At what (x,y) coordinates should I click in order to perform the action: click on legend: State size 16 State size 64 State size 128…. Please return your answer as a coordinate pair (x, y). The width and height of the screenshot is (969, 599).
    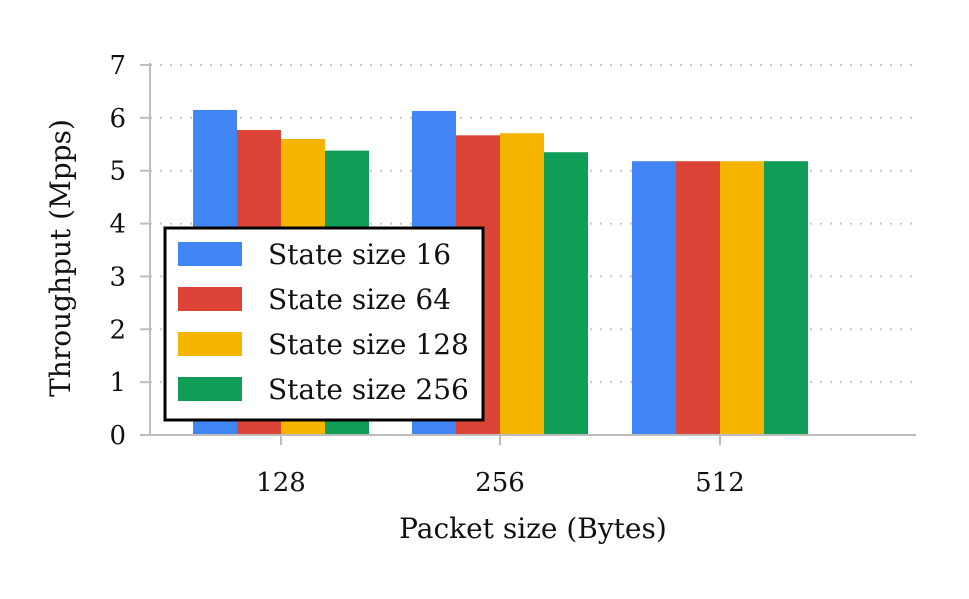
    Looking at the image, I should click on (324, 324).